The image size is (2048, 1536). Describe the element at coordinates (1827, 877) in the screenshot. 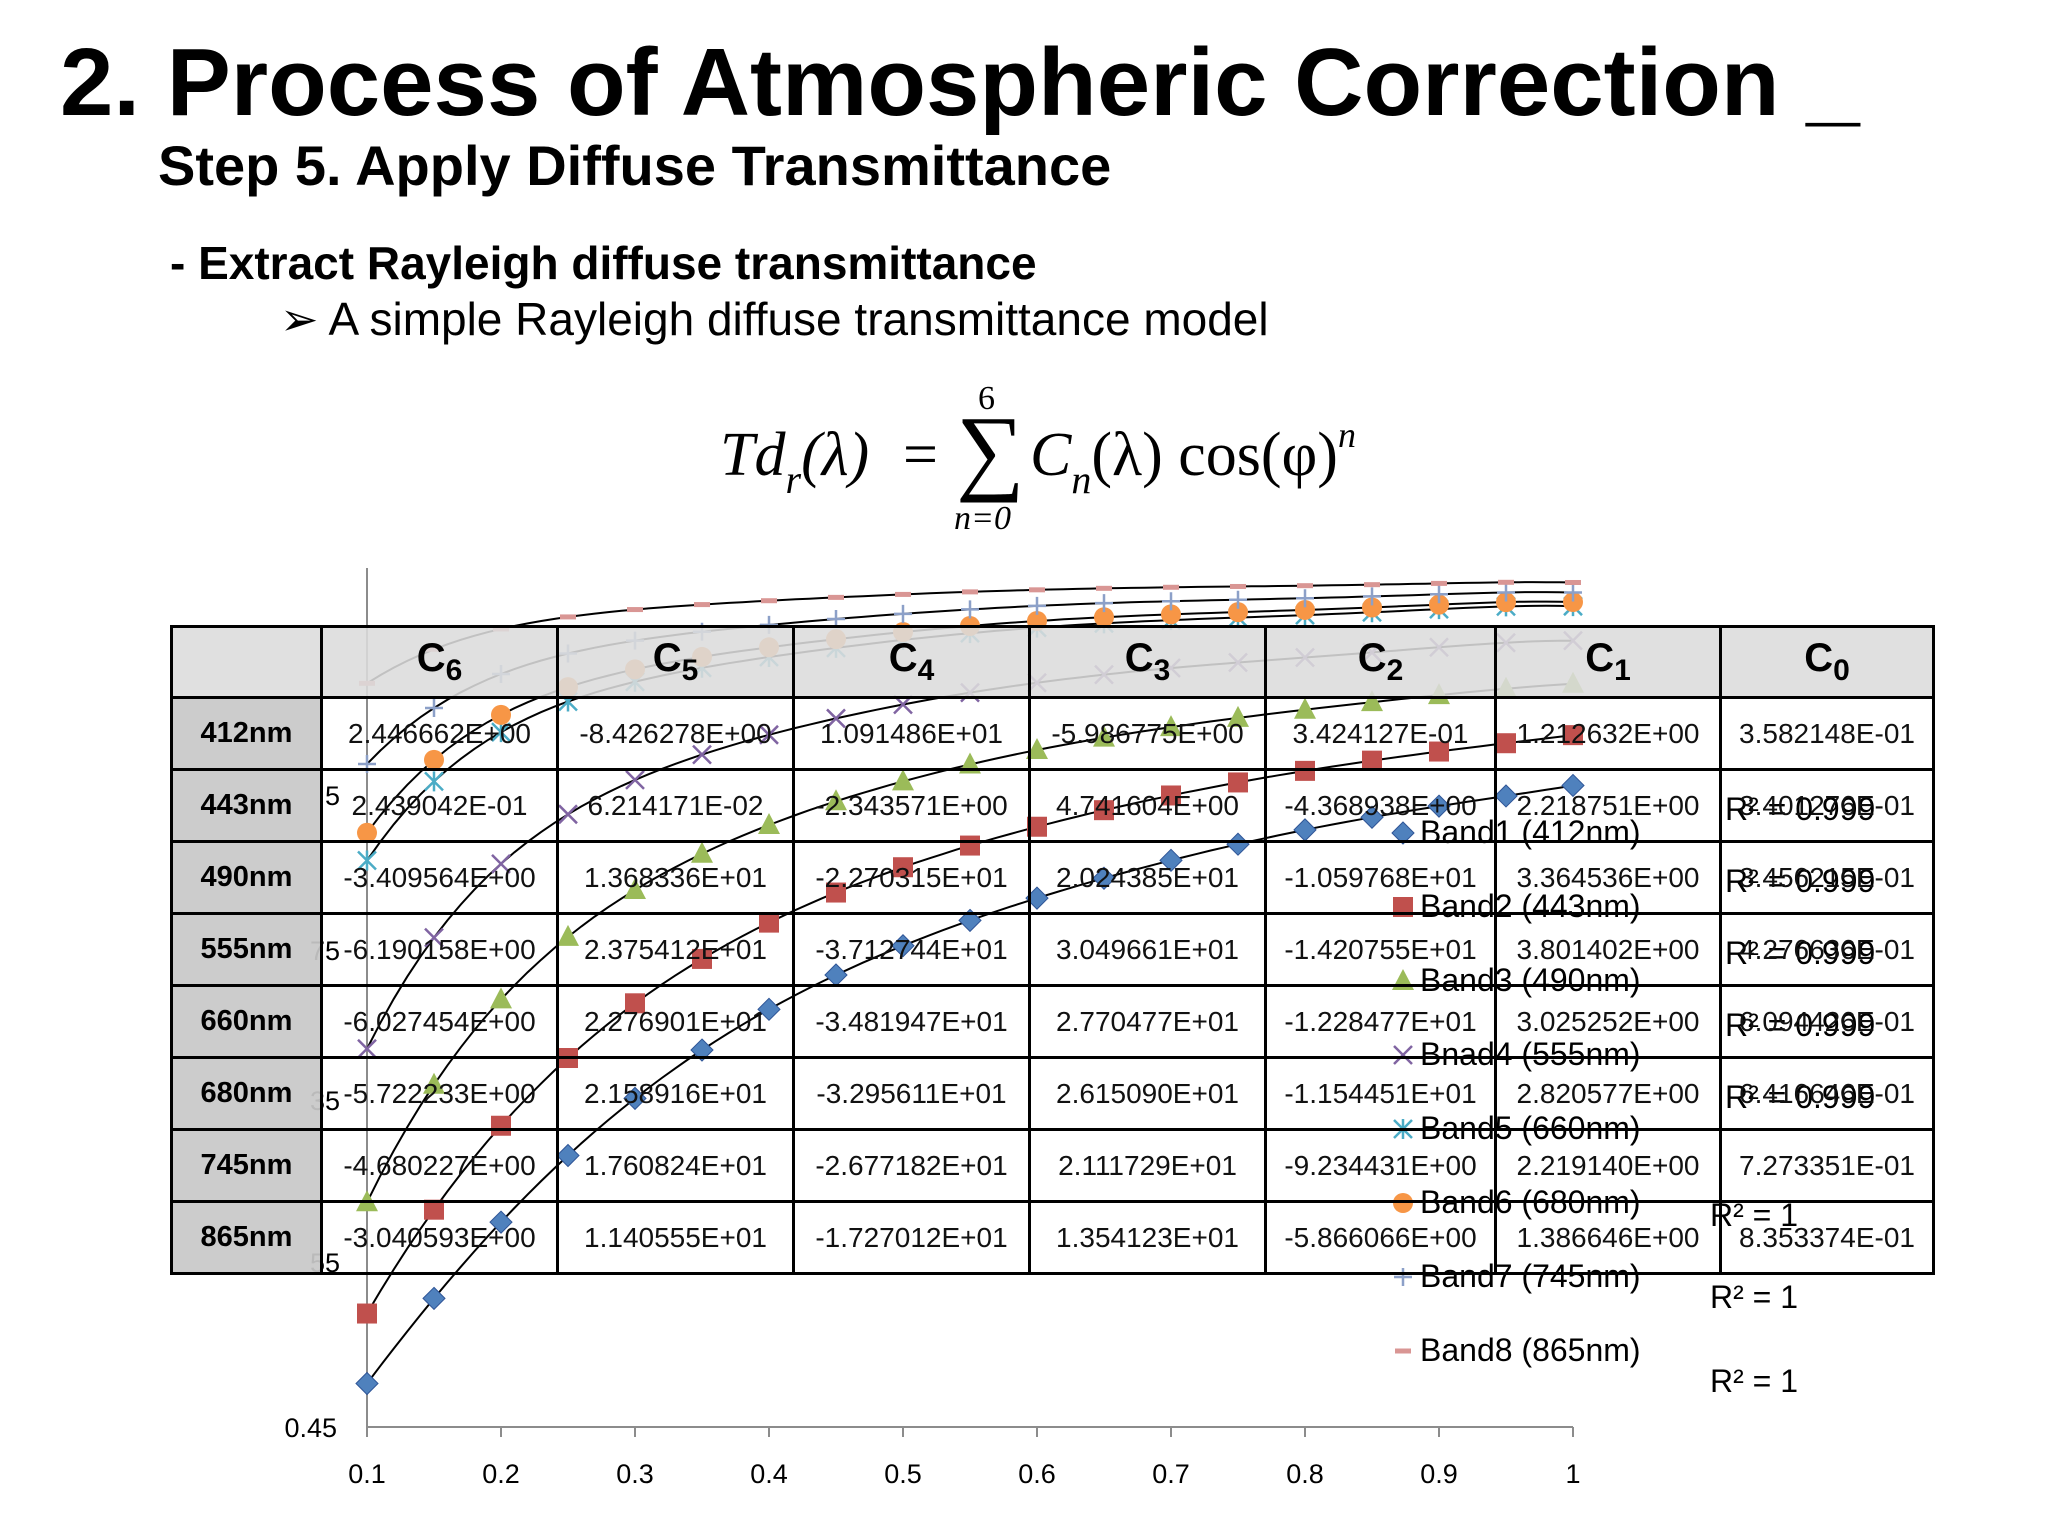

I see `table-cell: 3.456215E-01` at that location.